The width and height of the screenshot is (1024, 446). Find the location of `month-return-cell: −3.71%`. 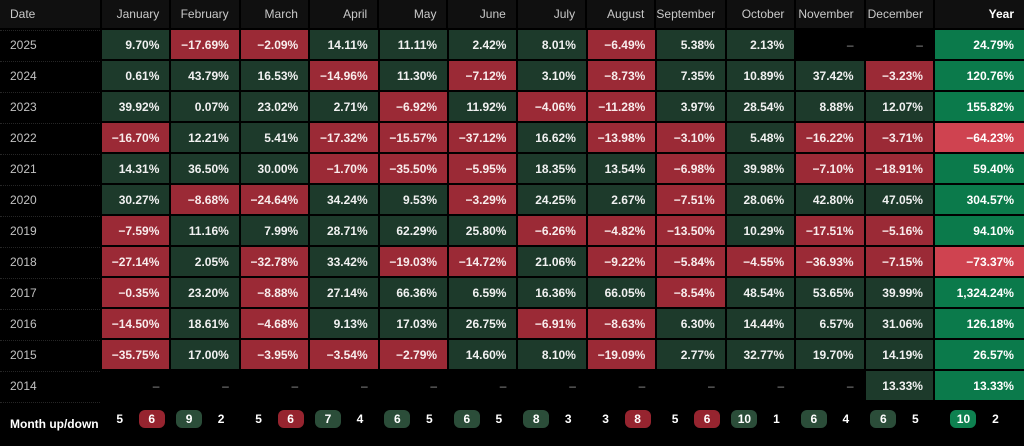

month-return-cell: −3.71% is located at coordinates (899, 137).